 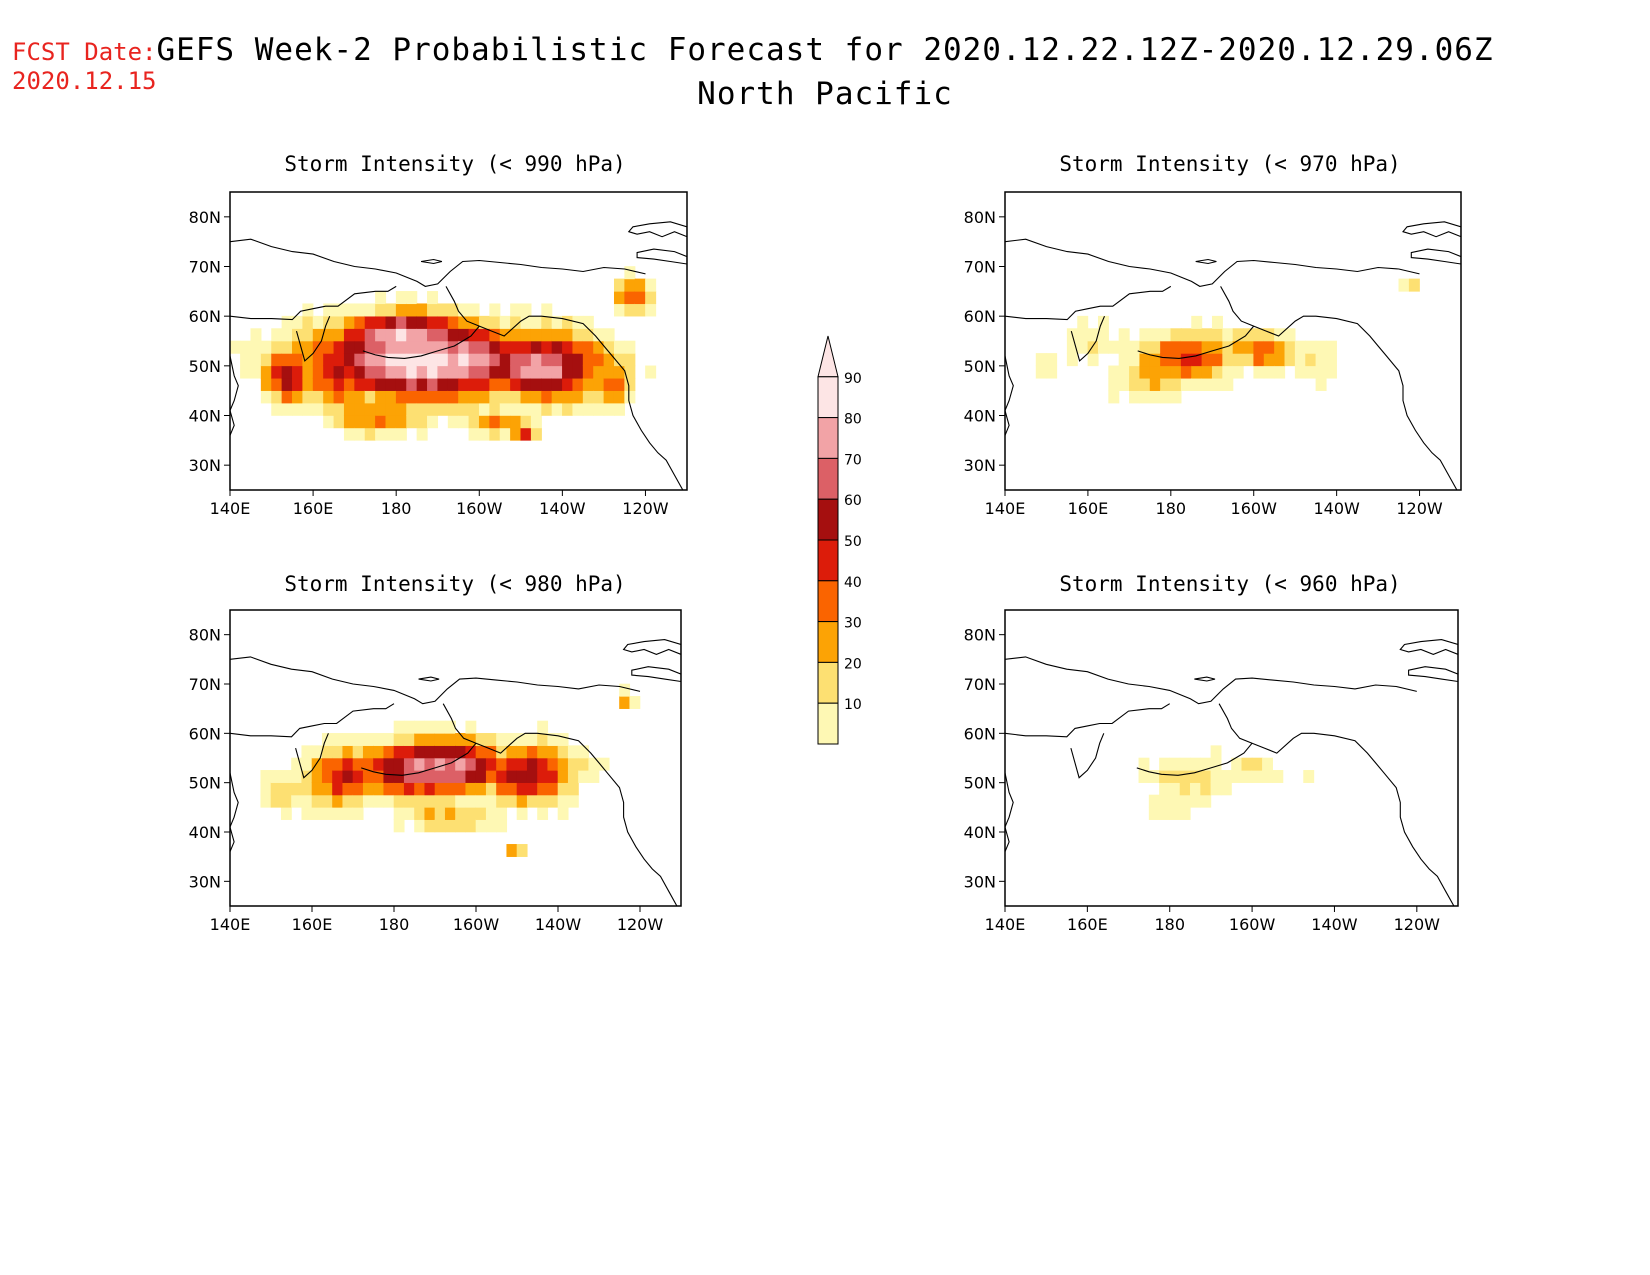 I want to click on panel-title-980: Storm Intensity (< 980 hPa), so click(x=455, y=584).